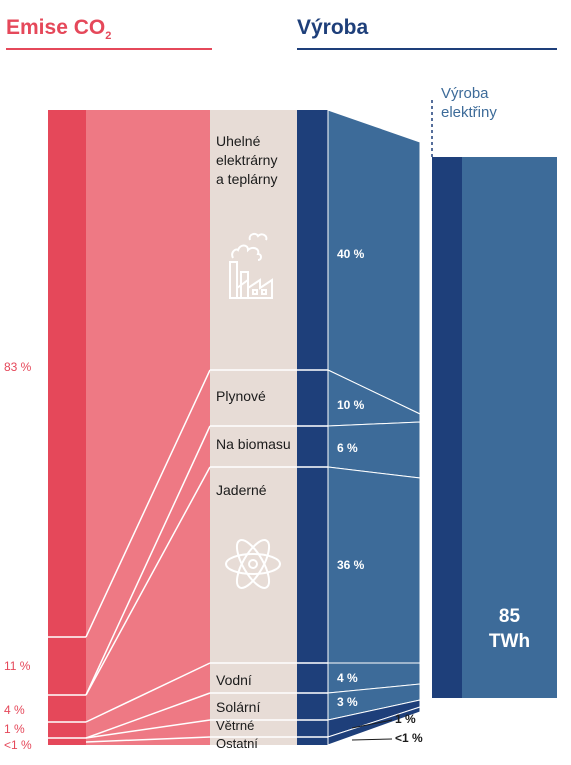  I want to click on production-title: Výroba, so click(333, 27).